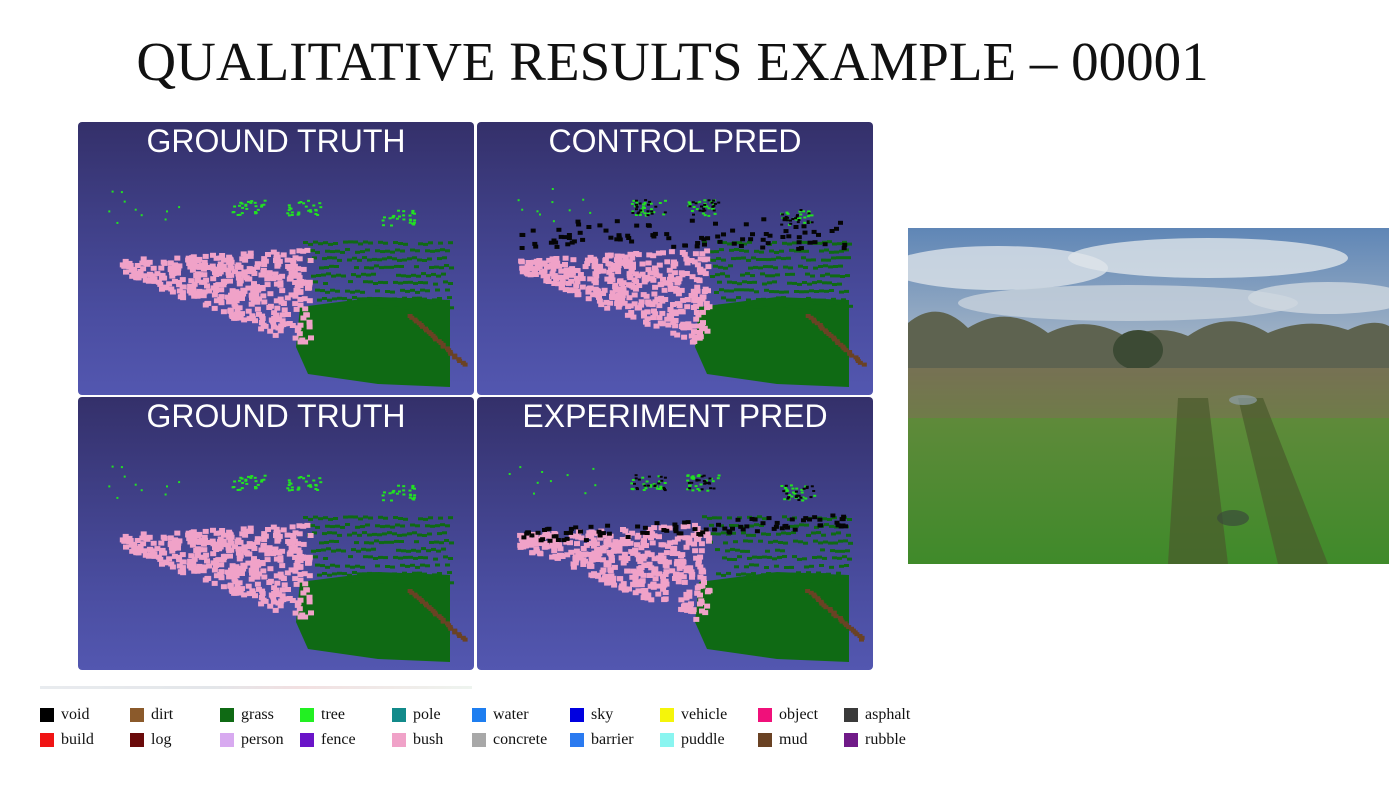 This screenshot has width=1399, height=790. Describe the element at coordinates (511, 714) in the screenshot. I see `legend-label: water` at that location.